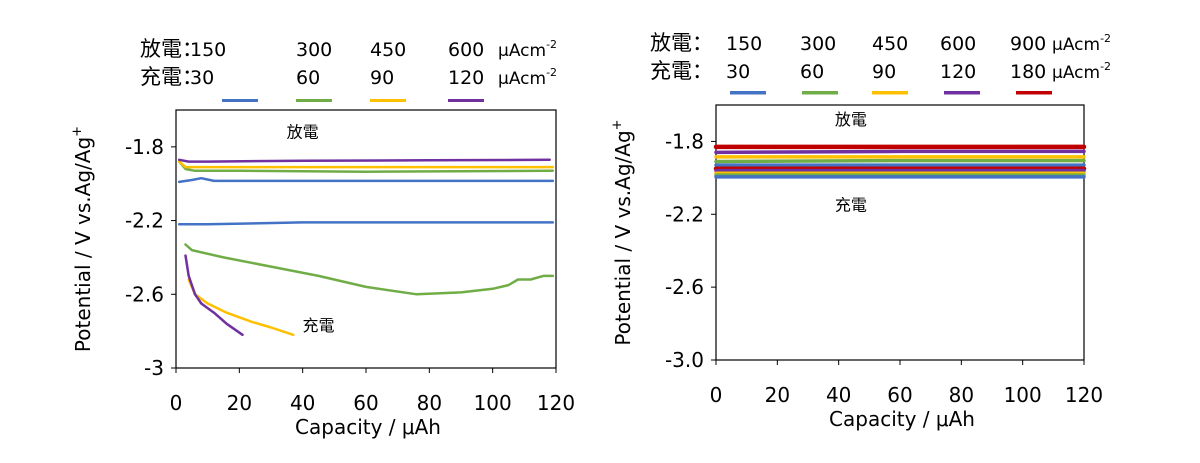 The width and height of the screenshot is (1200, 463). Describe the element at coordinates (1028, 44) in the screenshot. I see `legend-value: 900` at that location.